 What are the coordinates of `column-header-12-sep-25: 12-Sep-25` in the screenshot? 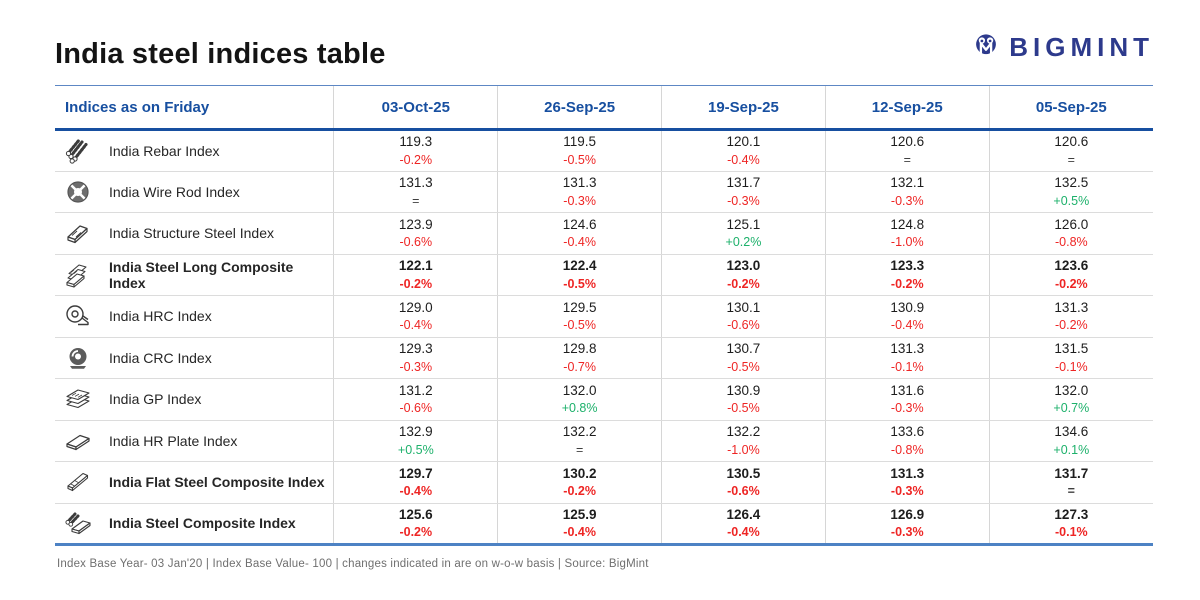 It's located at (907, 108).